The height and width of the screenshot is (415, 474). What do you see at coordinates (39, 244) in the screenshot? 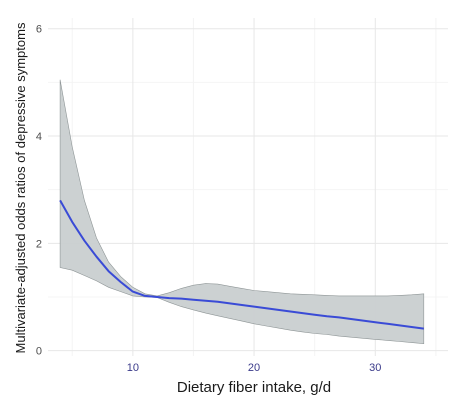
I see `y-tick-label: 2` at bounding box center [39, 244].